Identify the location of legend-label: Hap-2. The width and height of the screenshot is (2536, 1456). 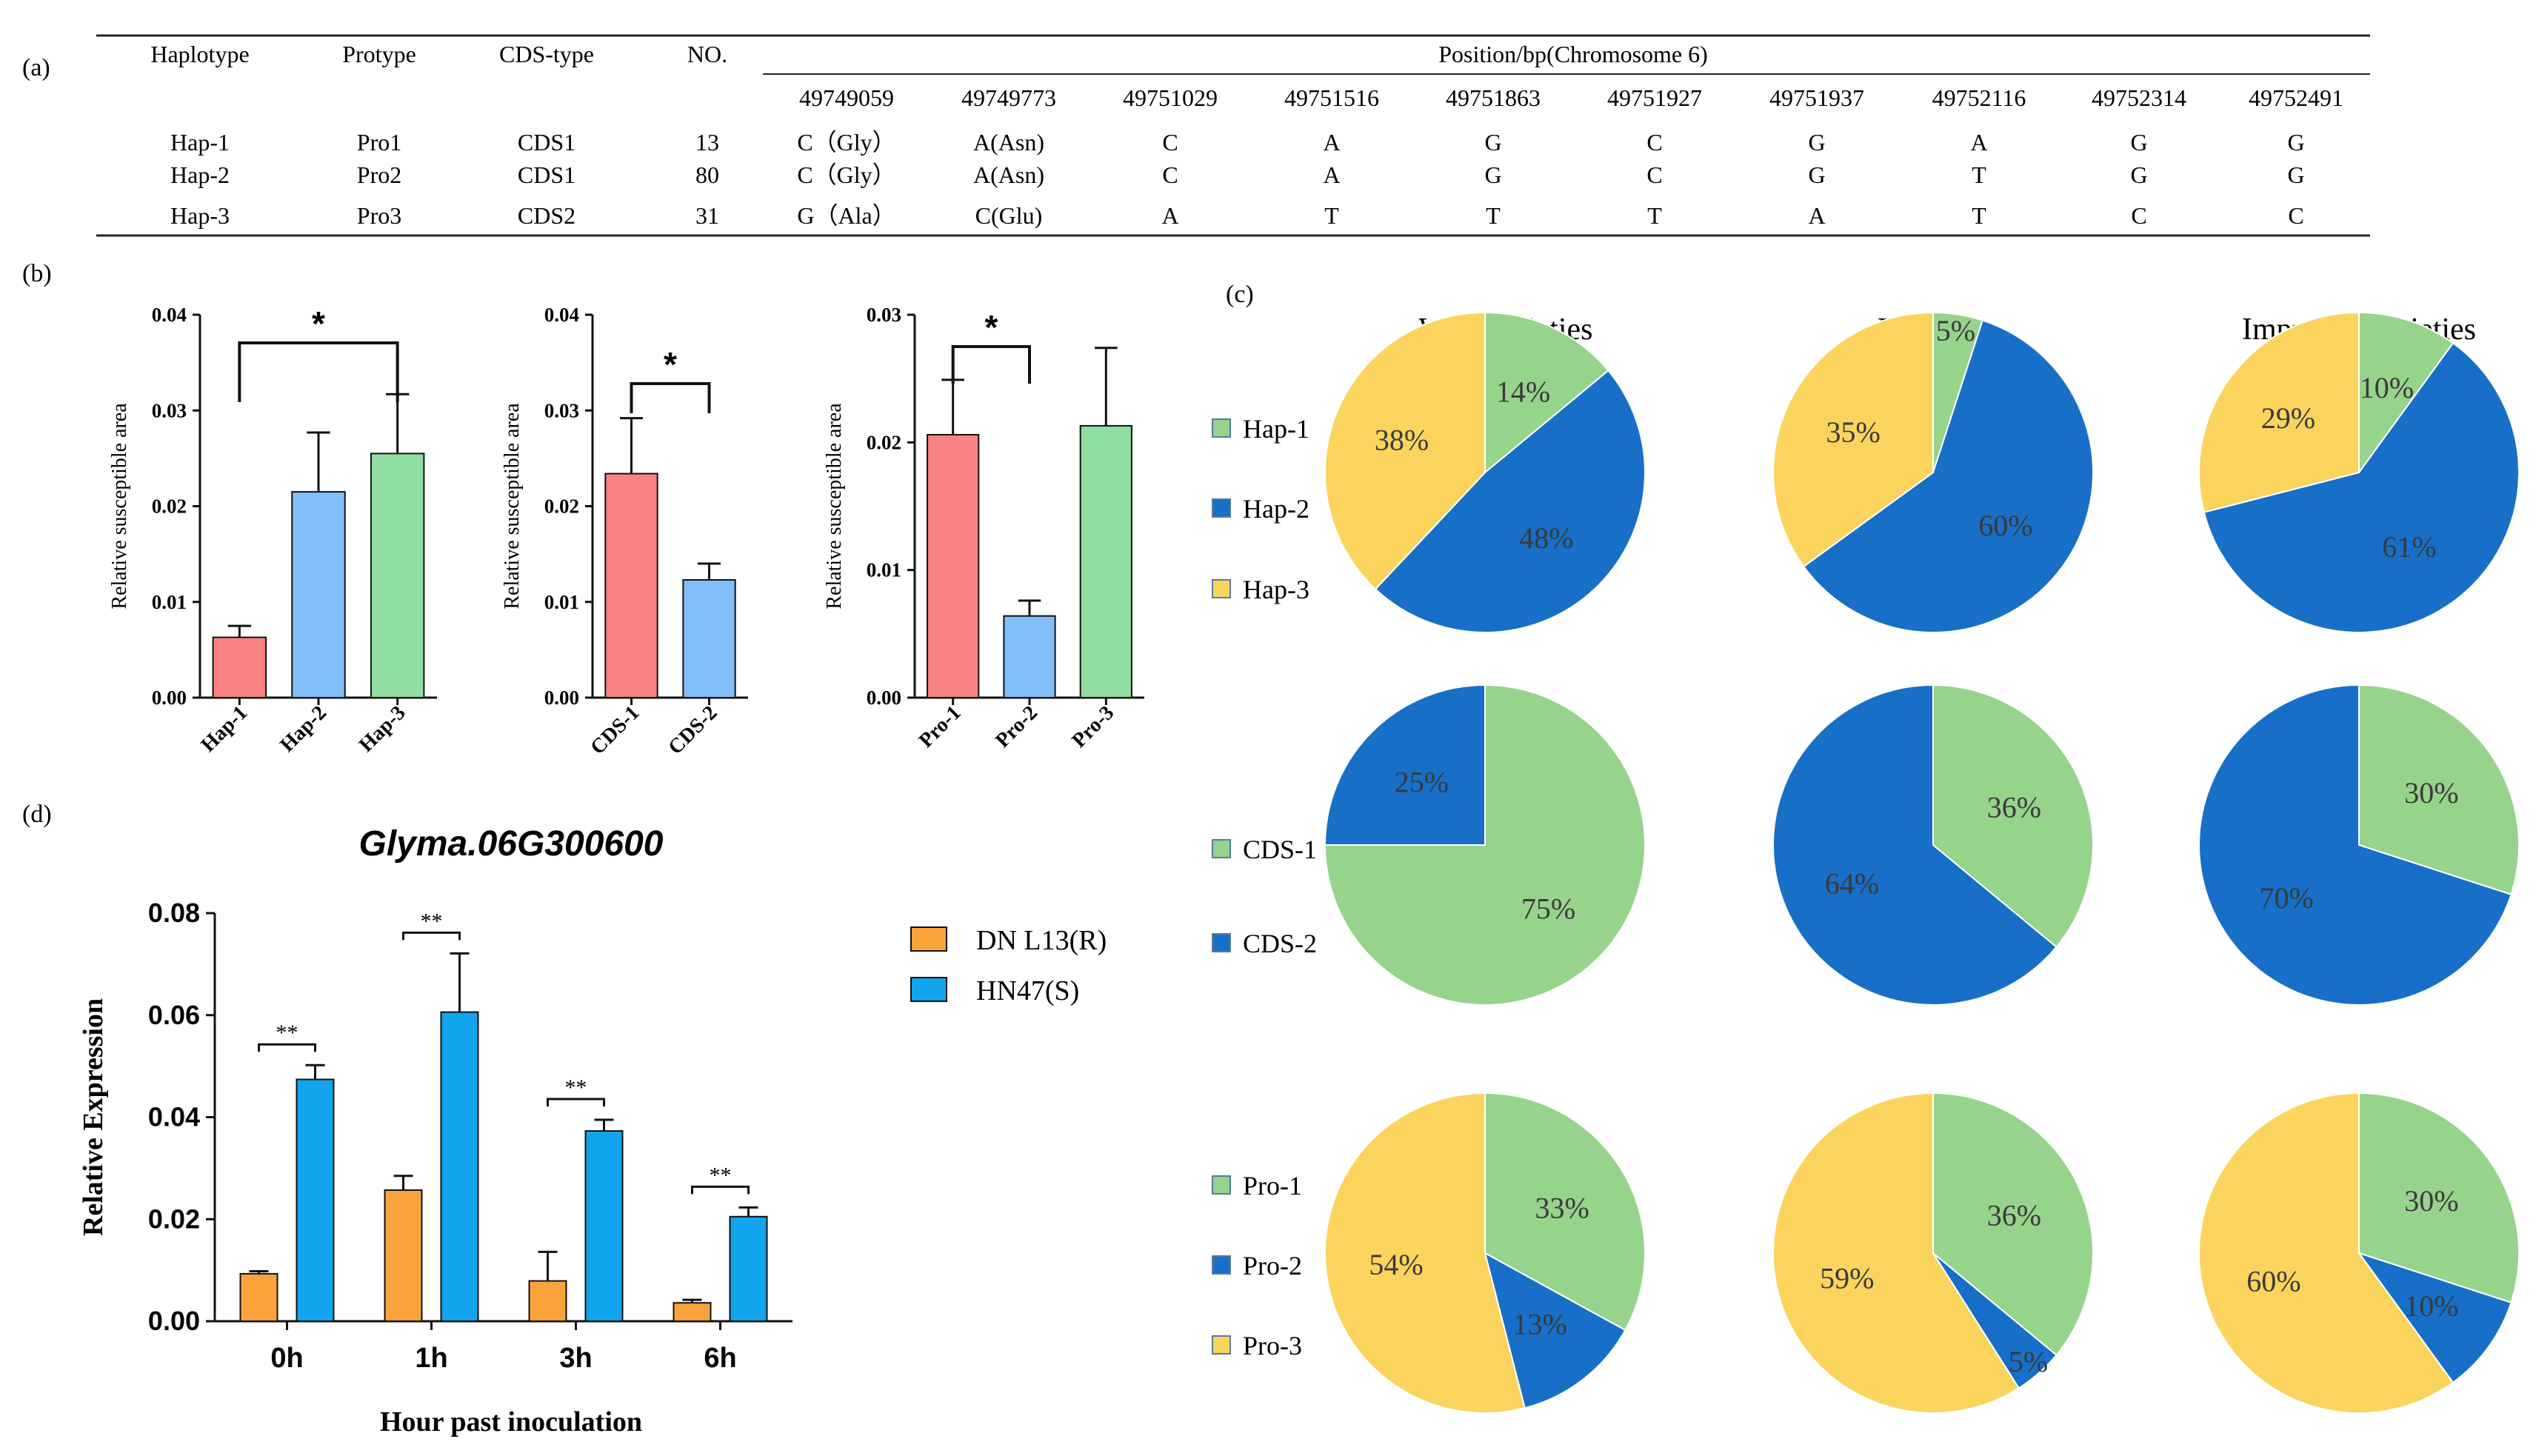
(1276, 509).